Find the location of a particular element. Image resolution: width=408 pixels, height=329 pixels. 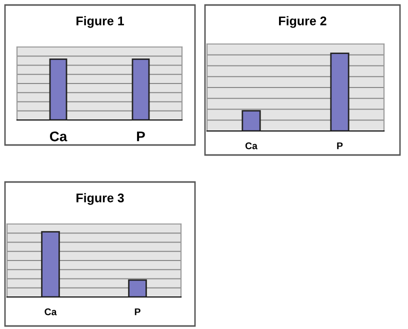

chart-title: Figure 2 is located at coordinates (302, 22).